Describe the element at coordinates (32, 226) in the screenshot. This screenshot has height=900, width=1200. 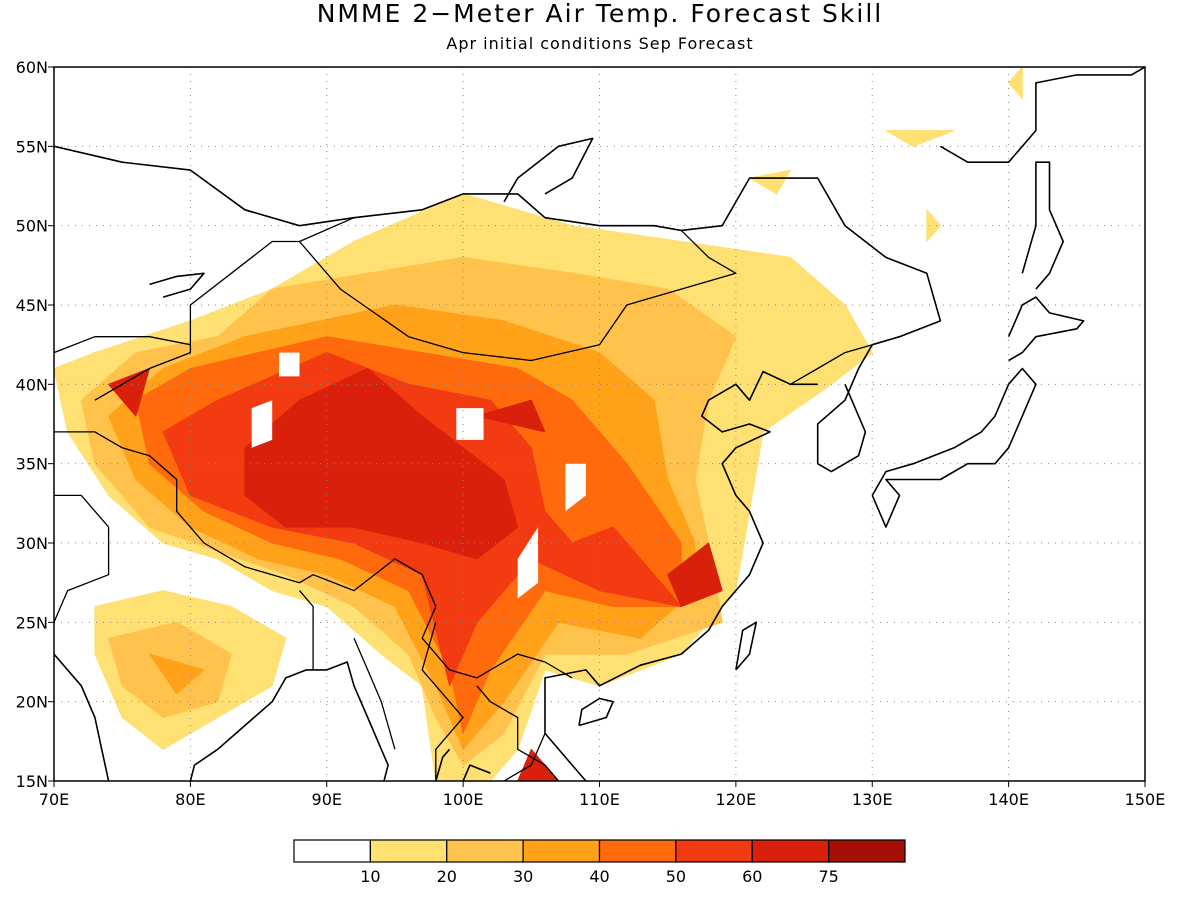
I see `lat-tick-label: 50N` at that location.